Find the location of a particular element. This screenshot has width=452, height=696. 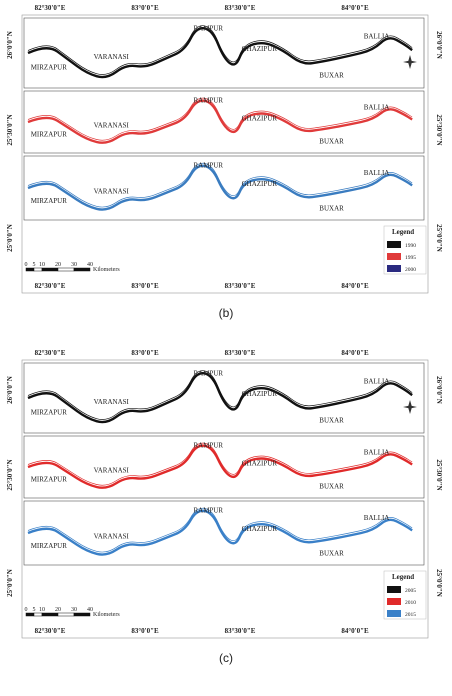

scale-label: 30 is located at coordinates (74, 610).